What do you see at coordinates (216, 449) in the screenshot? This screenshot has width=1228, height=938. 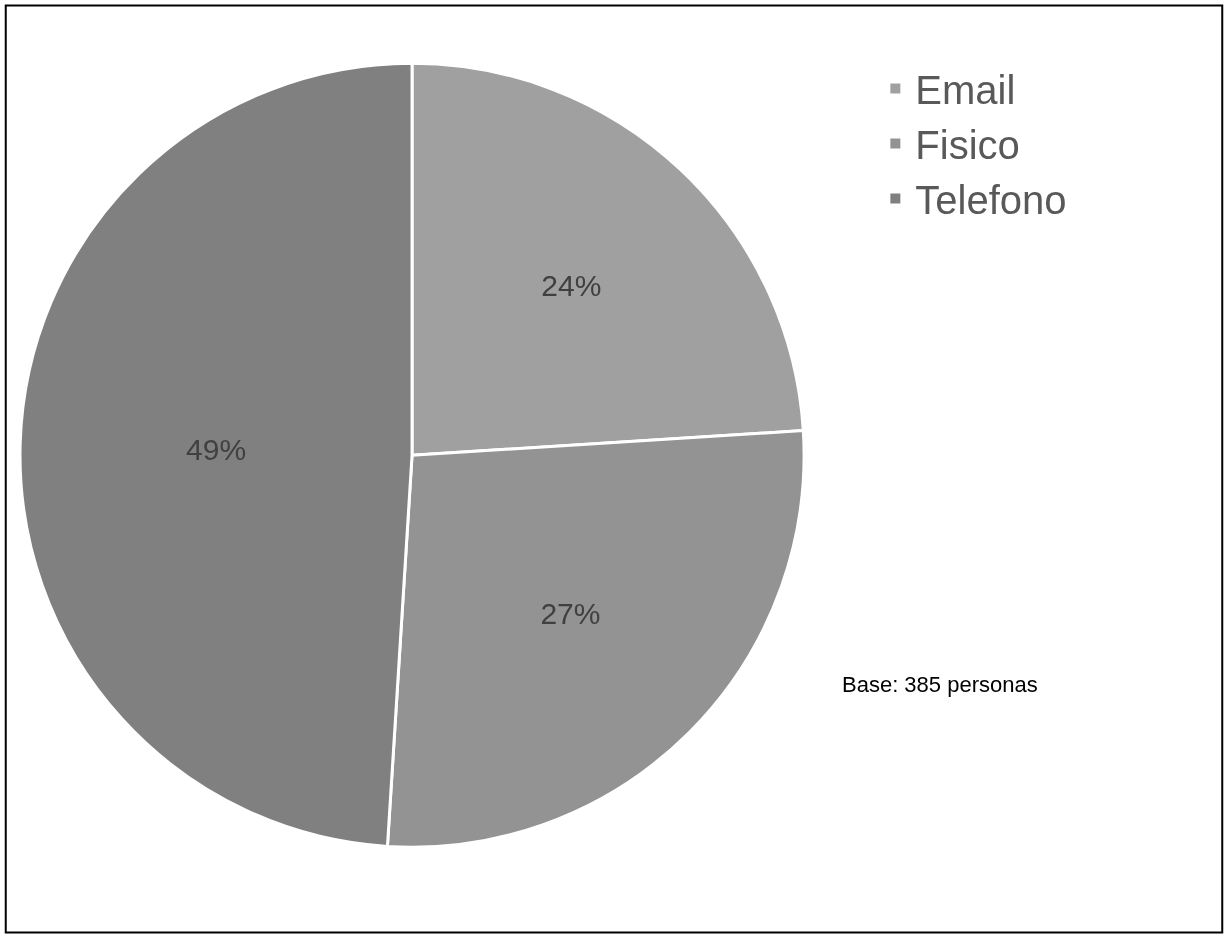 I see `data-label: 49%` at bounding box center [216, 449].